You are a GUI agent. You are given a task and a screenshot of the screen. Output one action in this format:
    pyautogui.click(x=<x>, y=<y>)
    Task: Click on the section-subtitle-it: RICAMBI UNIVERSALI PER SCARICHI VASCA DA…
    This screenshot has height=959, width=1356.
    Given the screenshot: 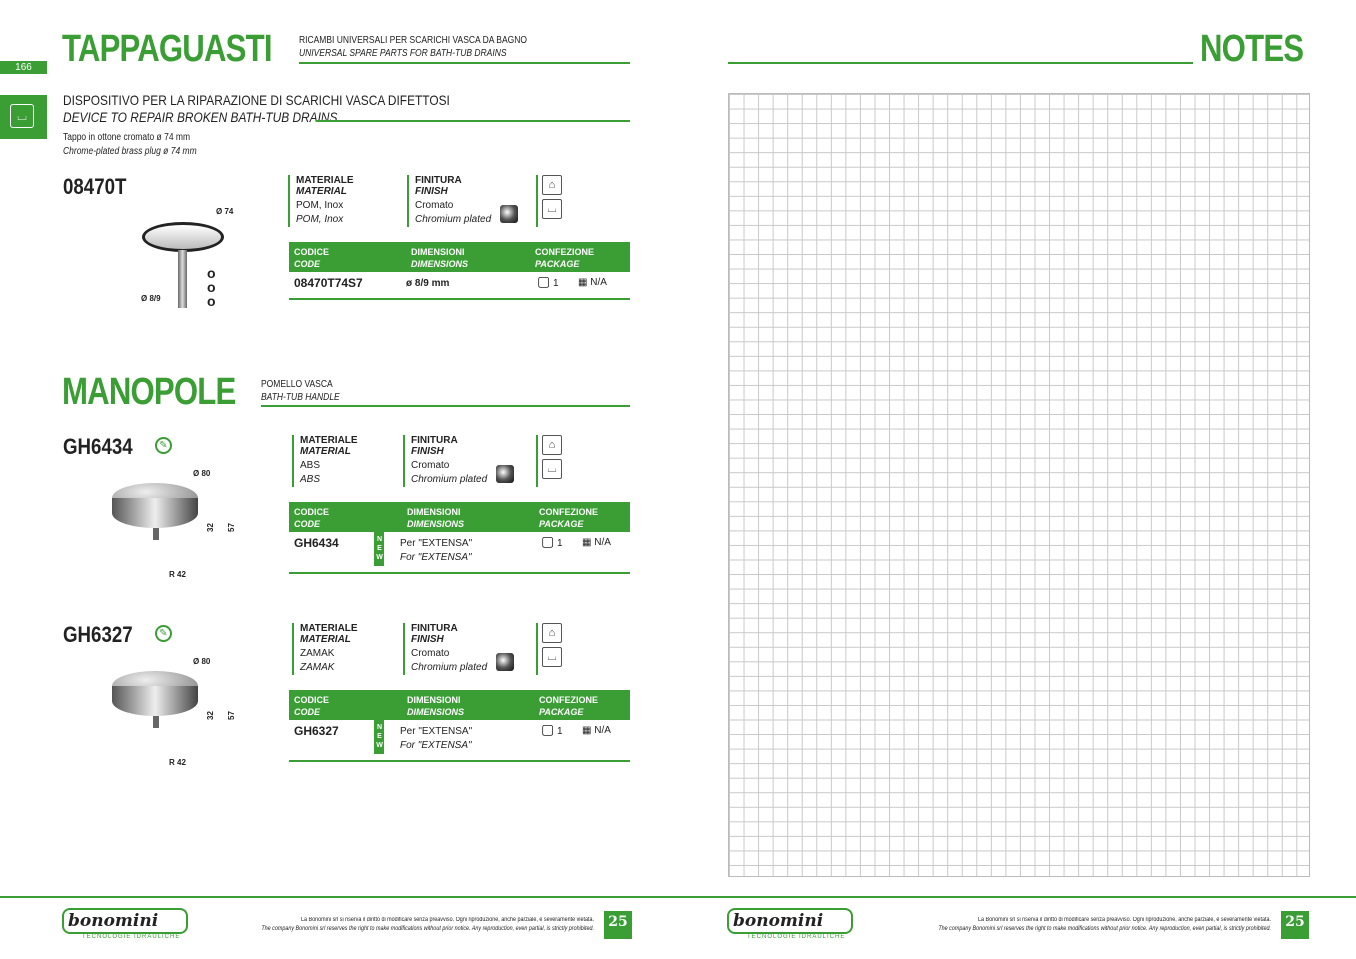 What is the action you would take?
    pyautogui.click(x=413, y=40)
    